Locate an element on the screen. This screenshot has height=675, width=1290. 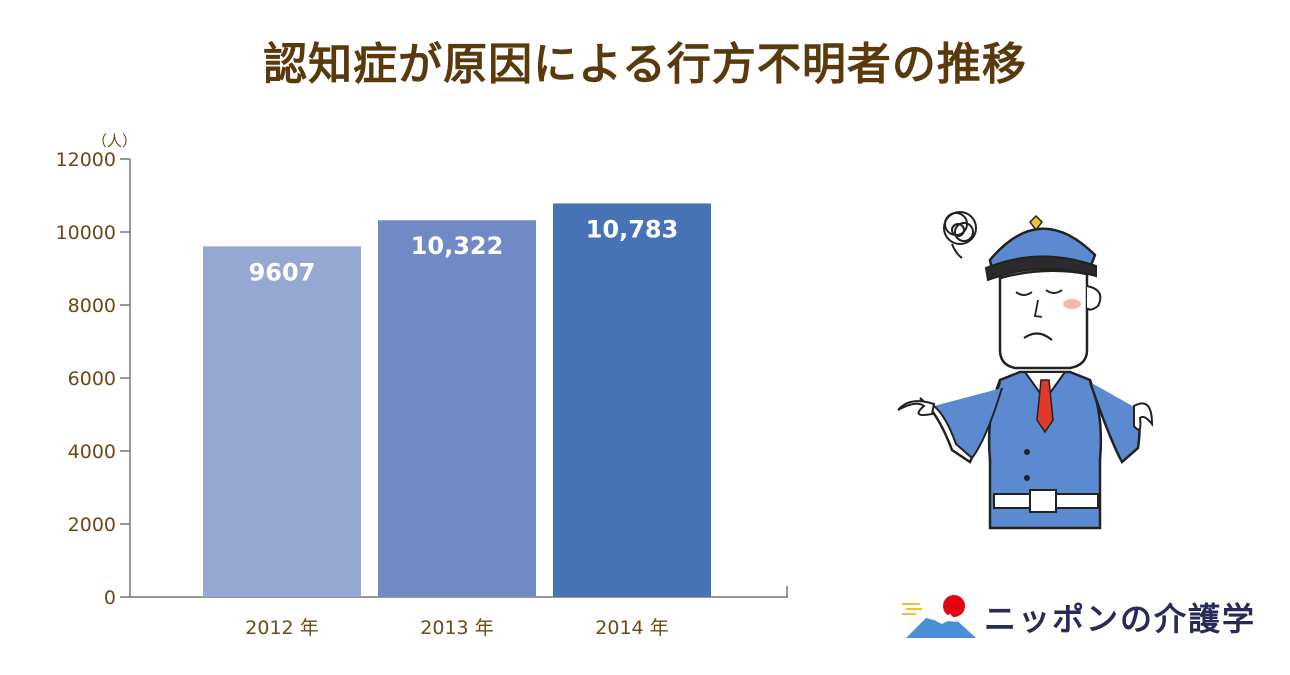
bar-value-label: 10,783 is located at coordinates (632, 229).